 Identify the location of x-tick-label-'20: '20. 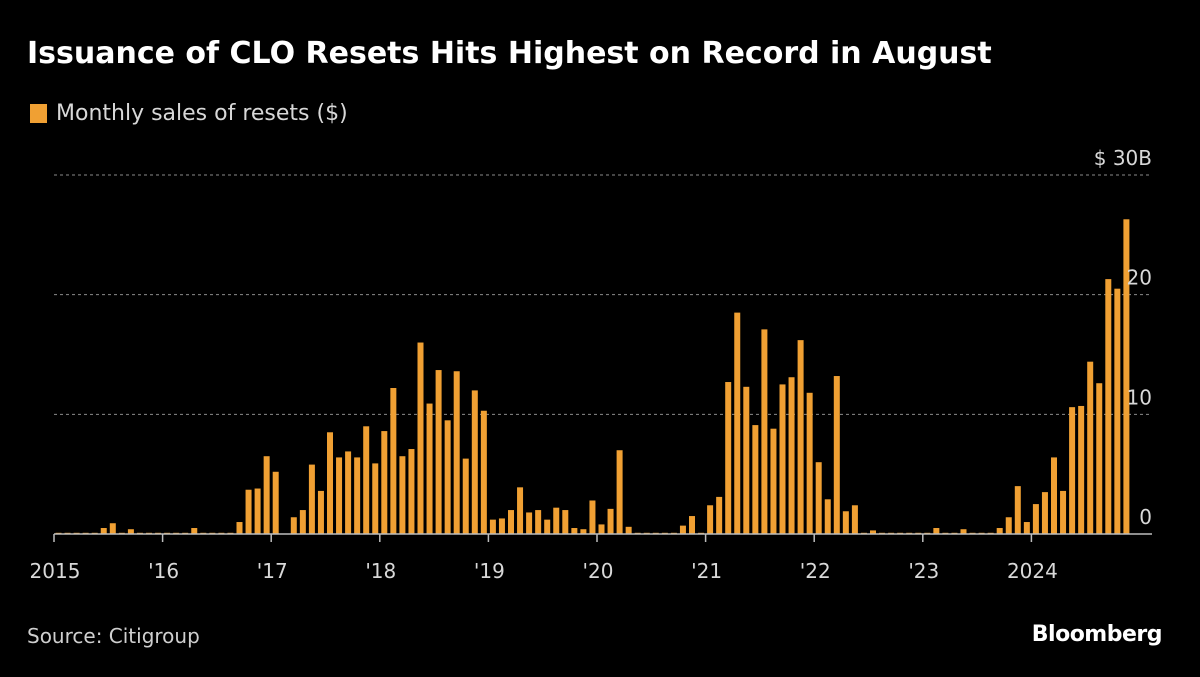
(598, 571).